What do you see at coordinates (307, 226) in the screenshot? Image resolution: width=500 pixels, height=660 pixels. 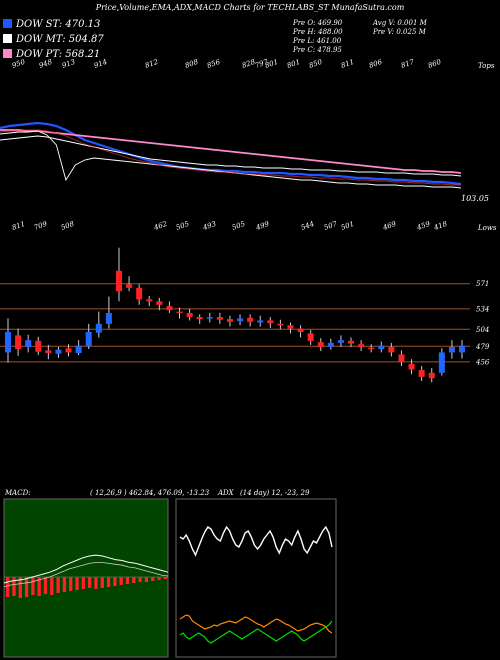 I see `low-value-label: 544` at bounding box center [307, 226].